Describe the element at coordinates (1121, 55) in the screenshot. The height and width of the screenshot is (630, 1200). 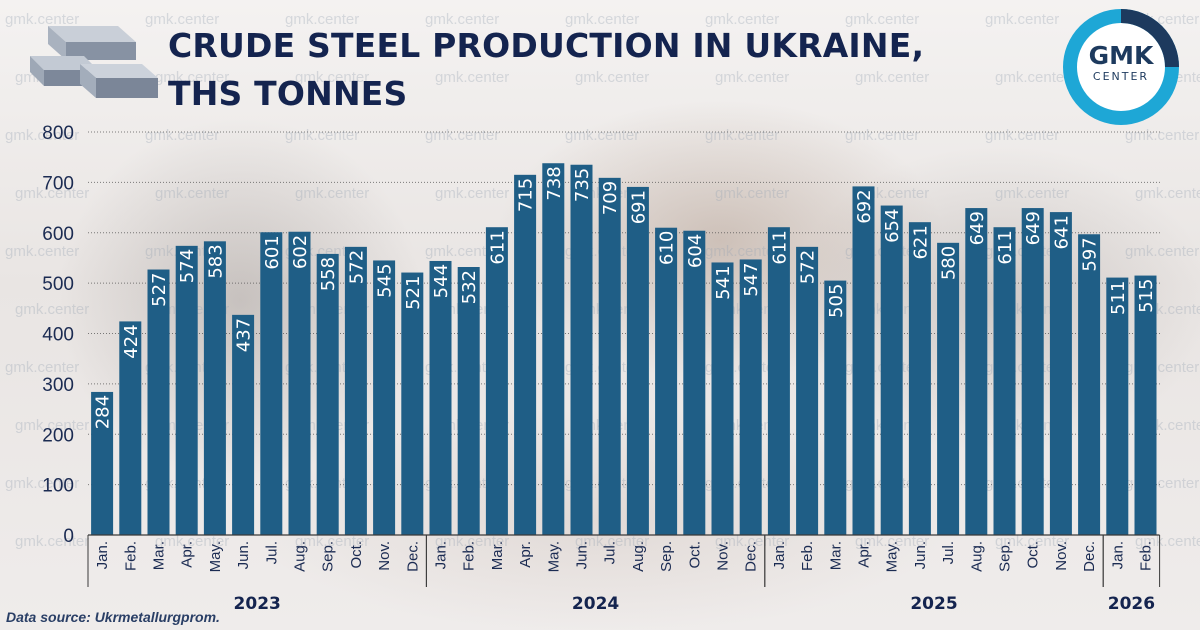
I see `logo-main-text: GMK` at that location.